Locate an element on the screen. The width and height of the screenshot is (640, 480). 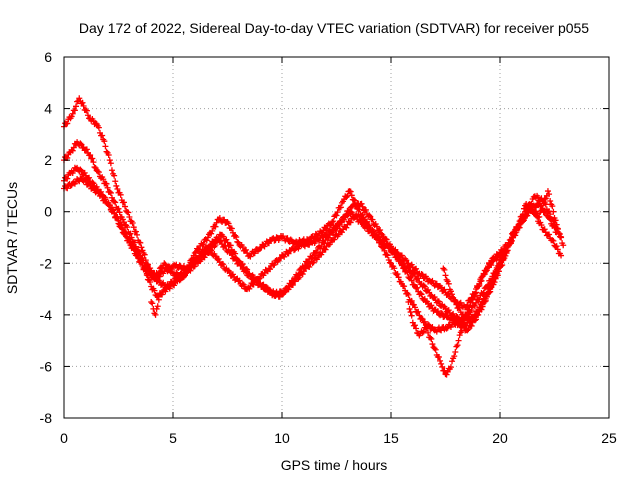
y-tick-label: 4 is located at coordinates (48, 109).